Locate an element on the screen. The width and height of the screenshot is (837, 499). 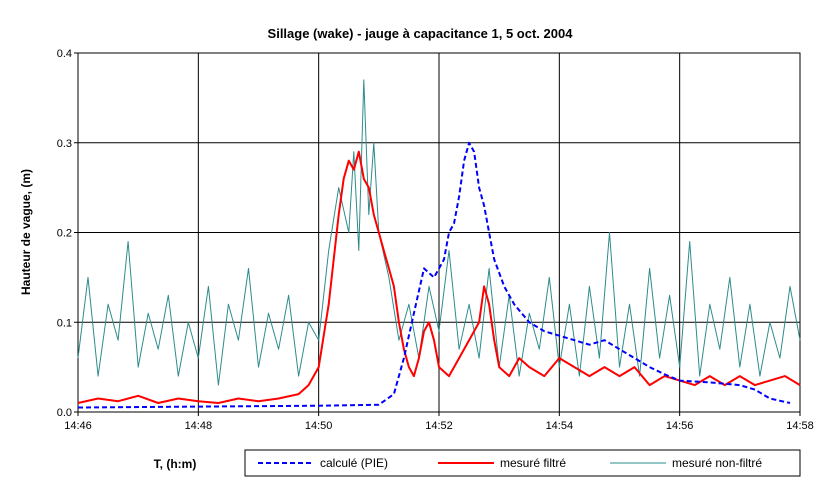
legend-label: mesuré non-filtré is located at coordinates (717, 463).